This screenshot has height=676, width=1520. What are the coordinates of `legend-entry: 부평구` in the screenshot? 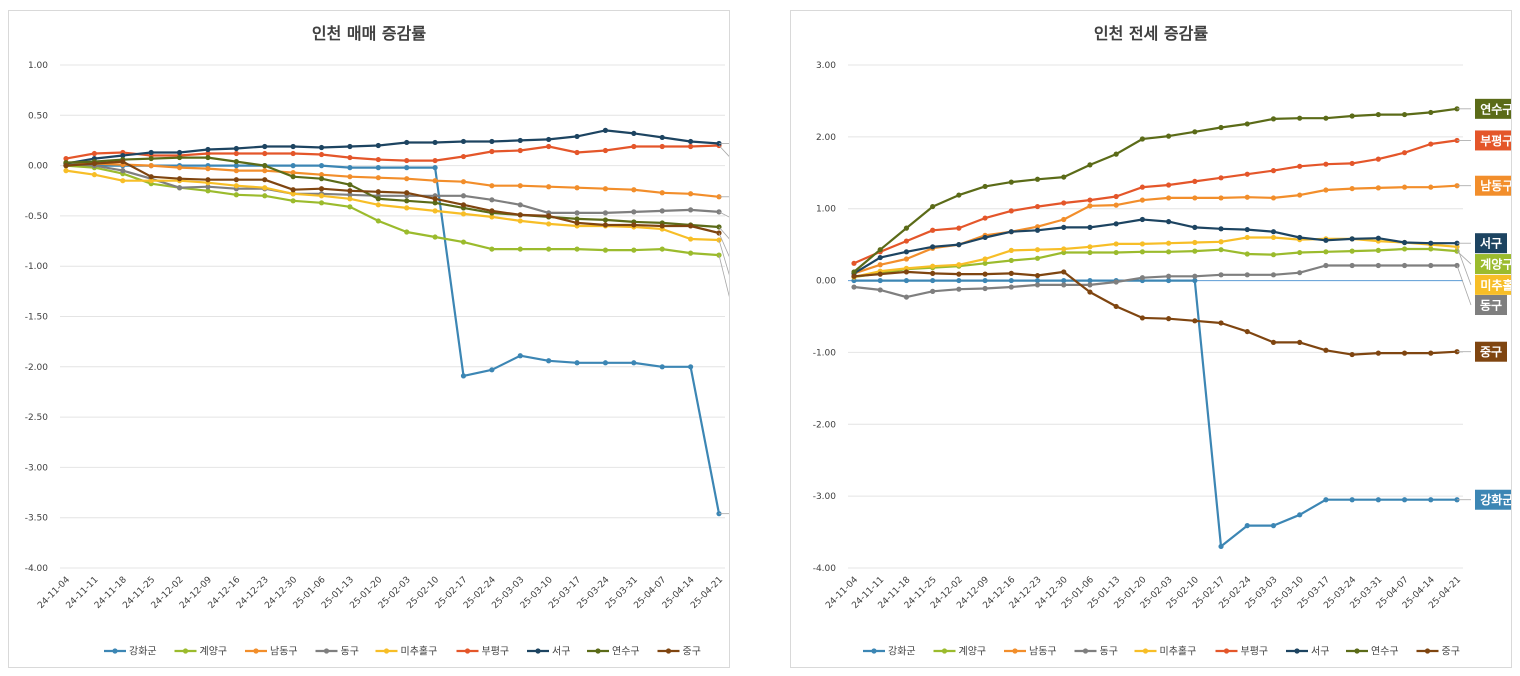 It's located at (1255, 652).